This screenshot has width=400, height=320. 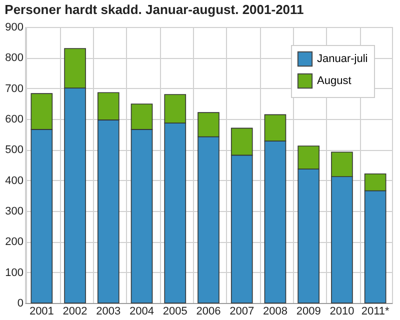 I want to click on x-tick-label: 2009, so click(x=308, y=312).